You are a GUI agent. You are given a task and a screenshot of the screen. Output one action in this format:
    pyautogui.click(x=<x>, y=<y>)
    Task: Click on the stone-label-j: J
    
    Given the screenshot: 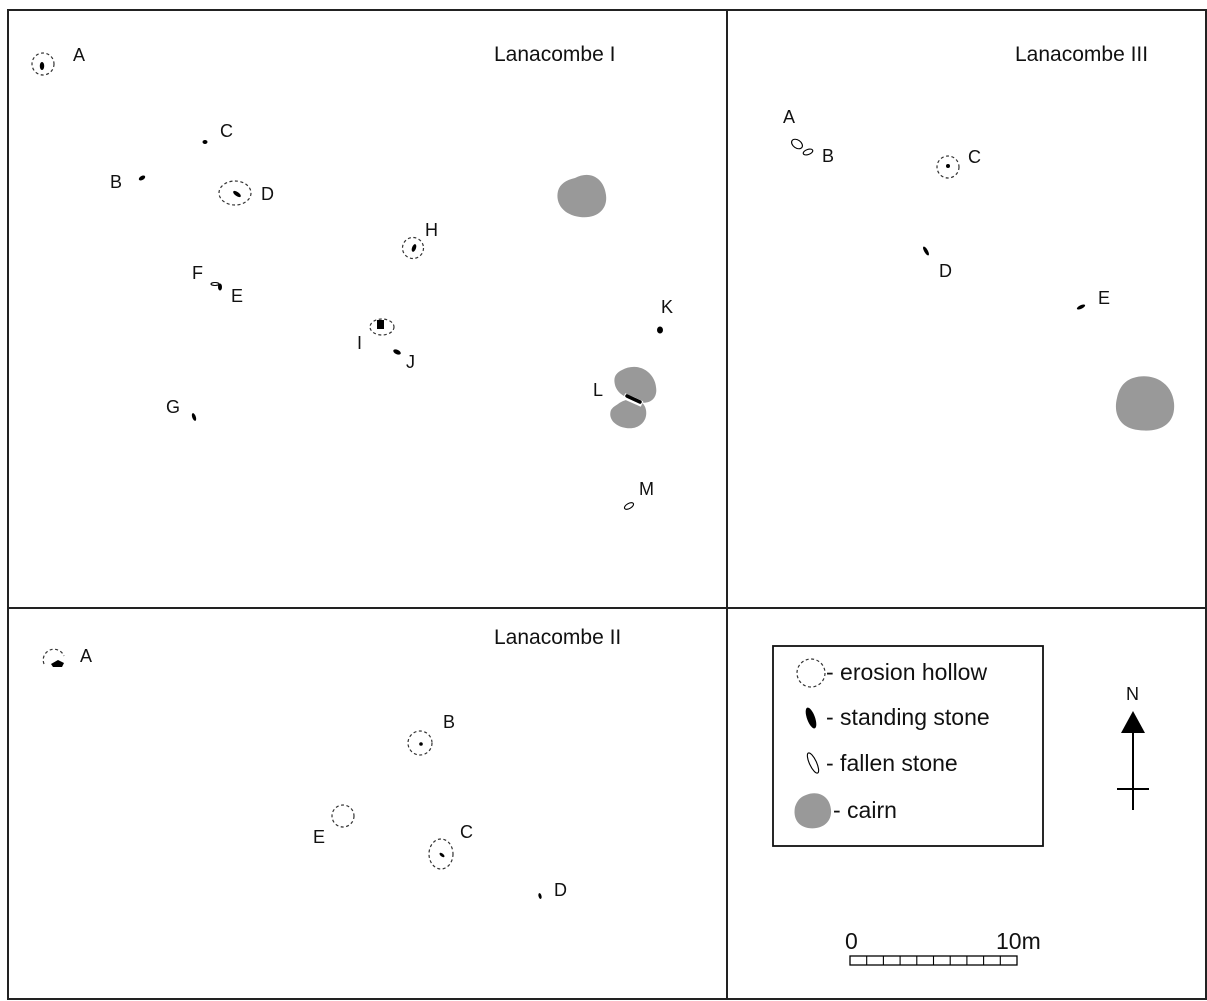 What is the action you would take?
    pyautogui.click(x=410, y=362)
    